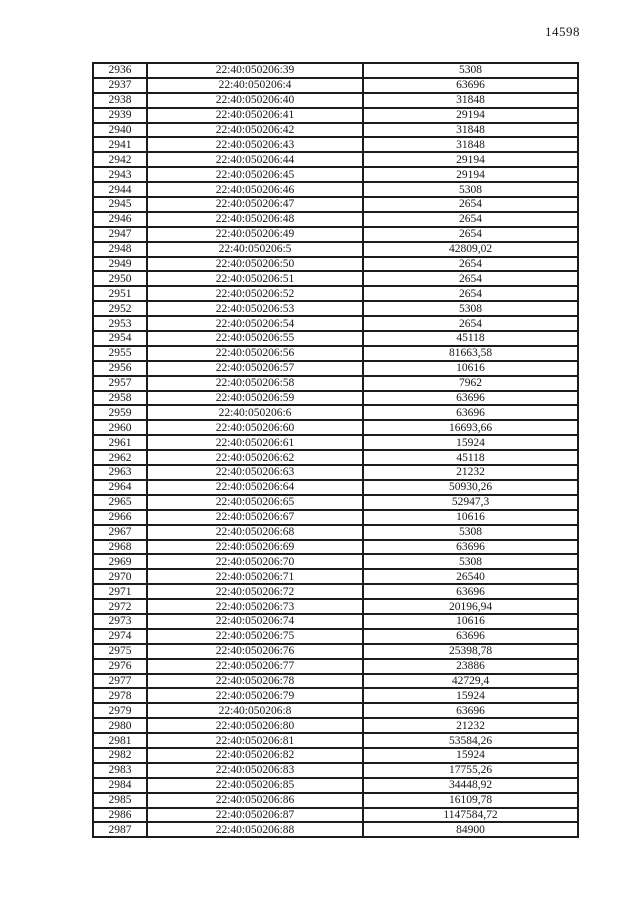 The height and width of the screenshot is (905, 640). I want to click on cell-value: 42729,4, so click(470, 681).